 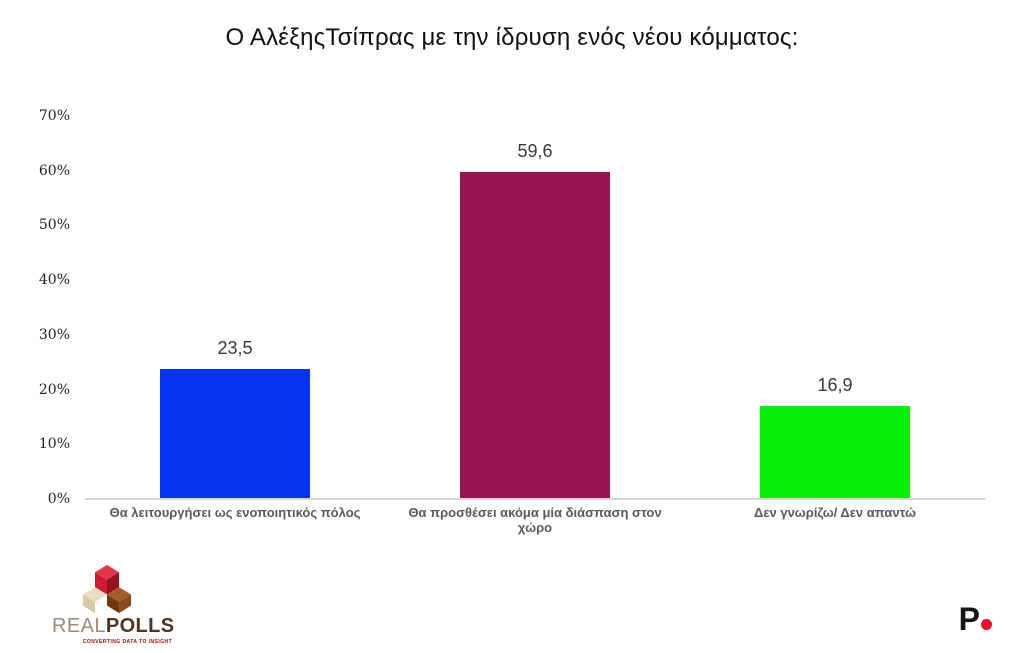 I want to click on realpolls-word-real: REAL, so click(x=79, y=626).